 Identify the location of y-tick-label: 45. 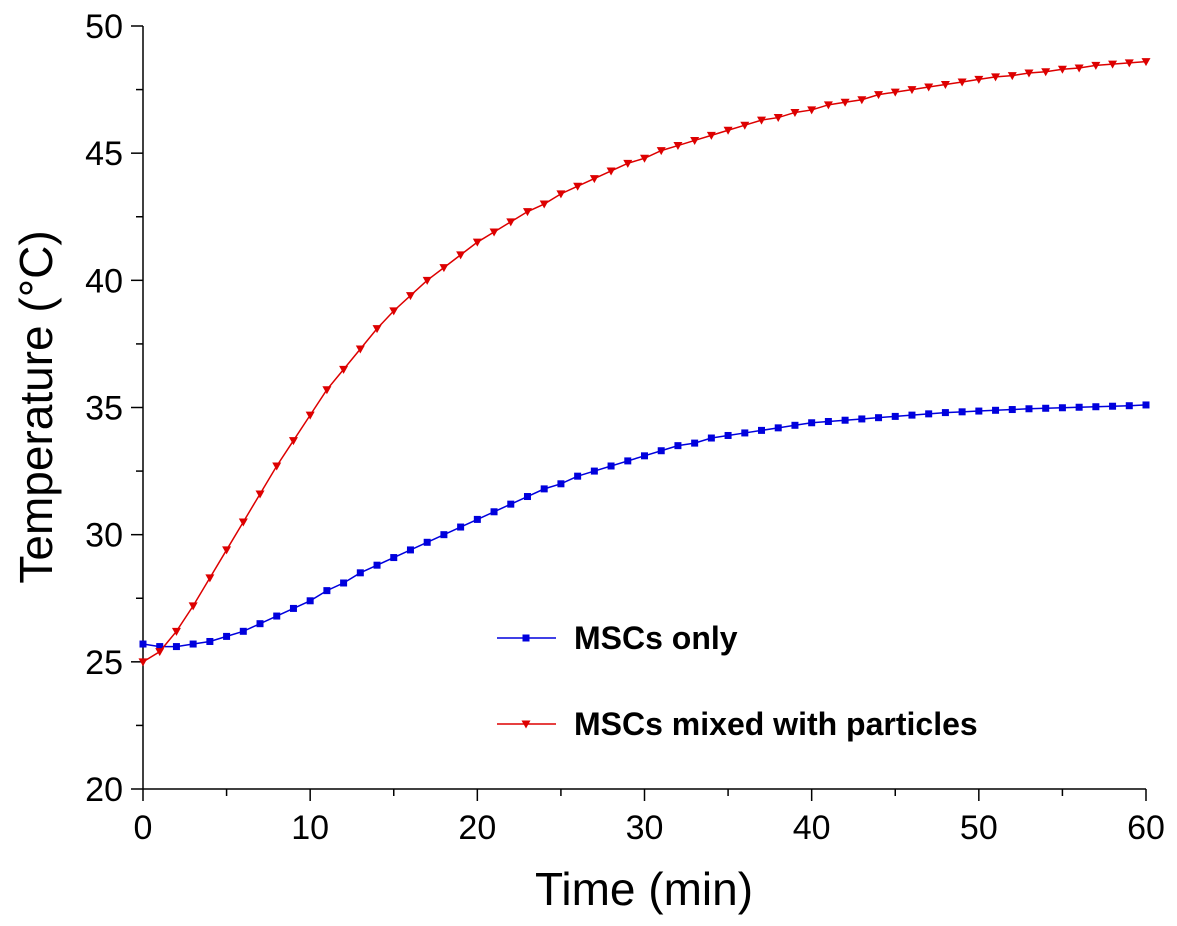
(104, 154).